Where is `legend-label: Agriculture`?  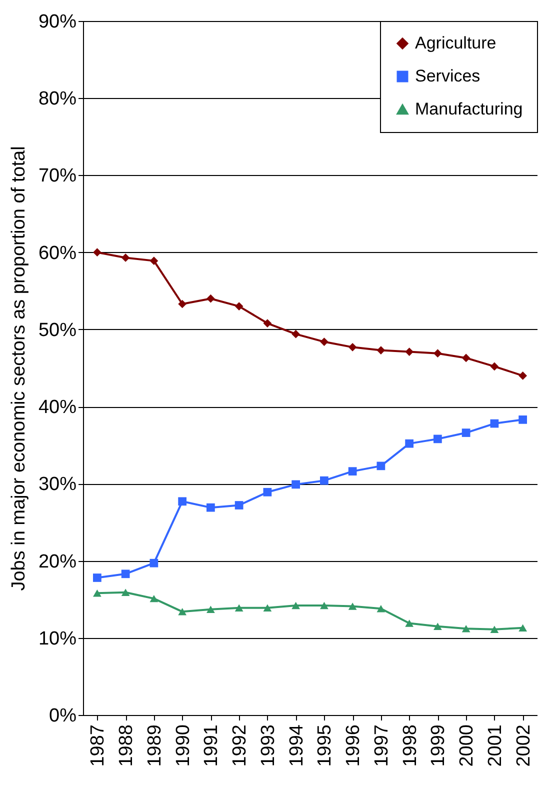 legend-label: Agriculture is located at coordinates (455, 43).